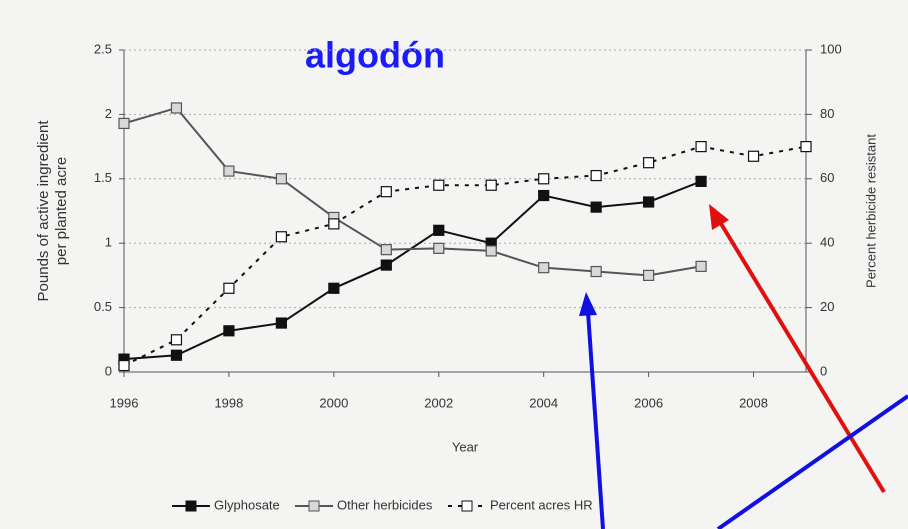  What do you see at coordinates (827, 113) in the screenshot?
I see `y2-tick-label: 80` at bounding box center [827, 113].